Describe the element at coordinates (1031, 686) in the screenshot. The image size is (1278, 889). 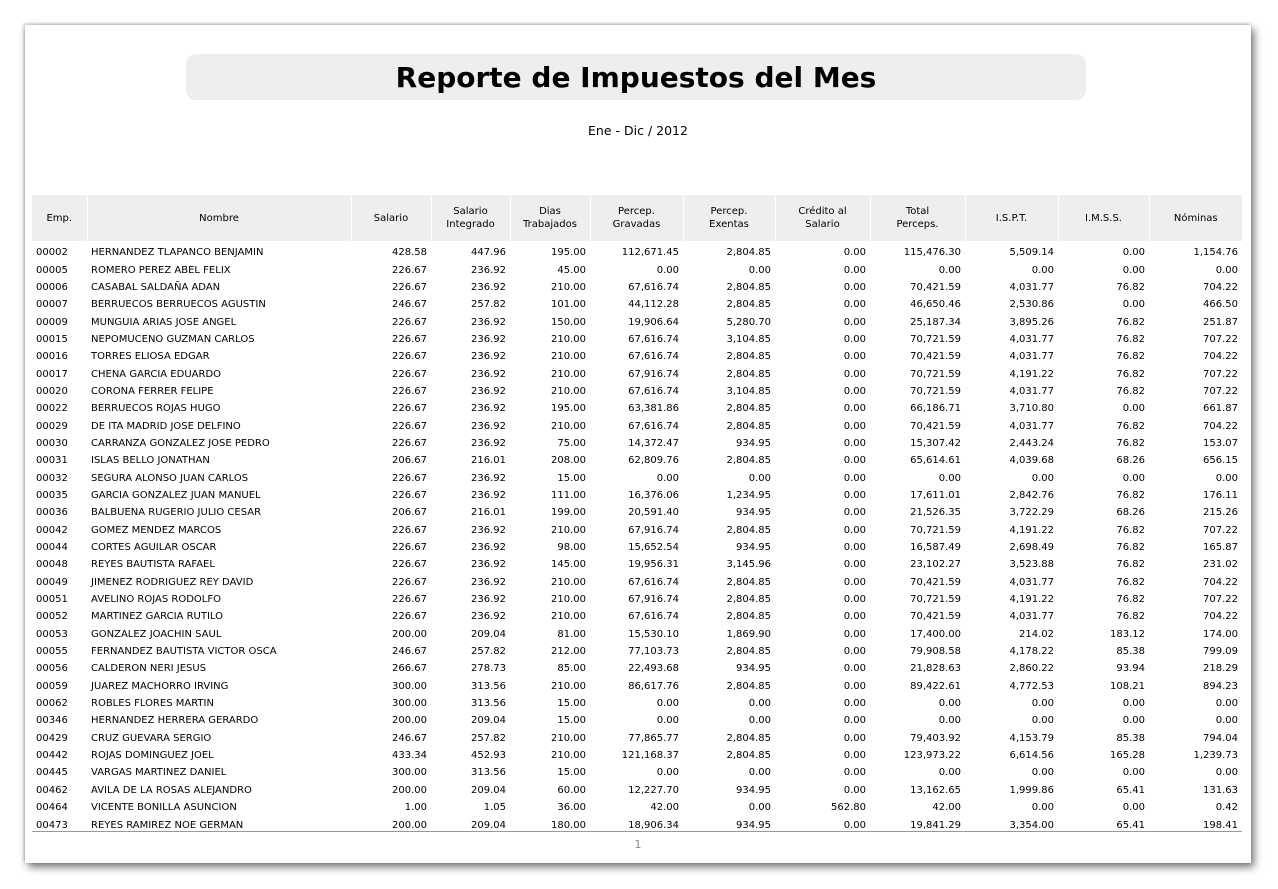
I see `col-ispt-cell: 4,772.53` at that location.